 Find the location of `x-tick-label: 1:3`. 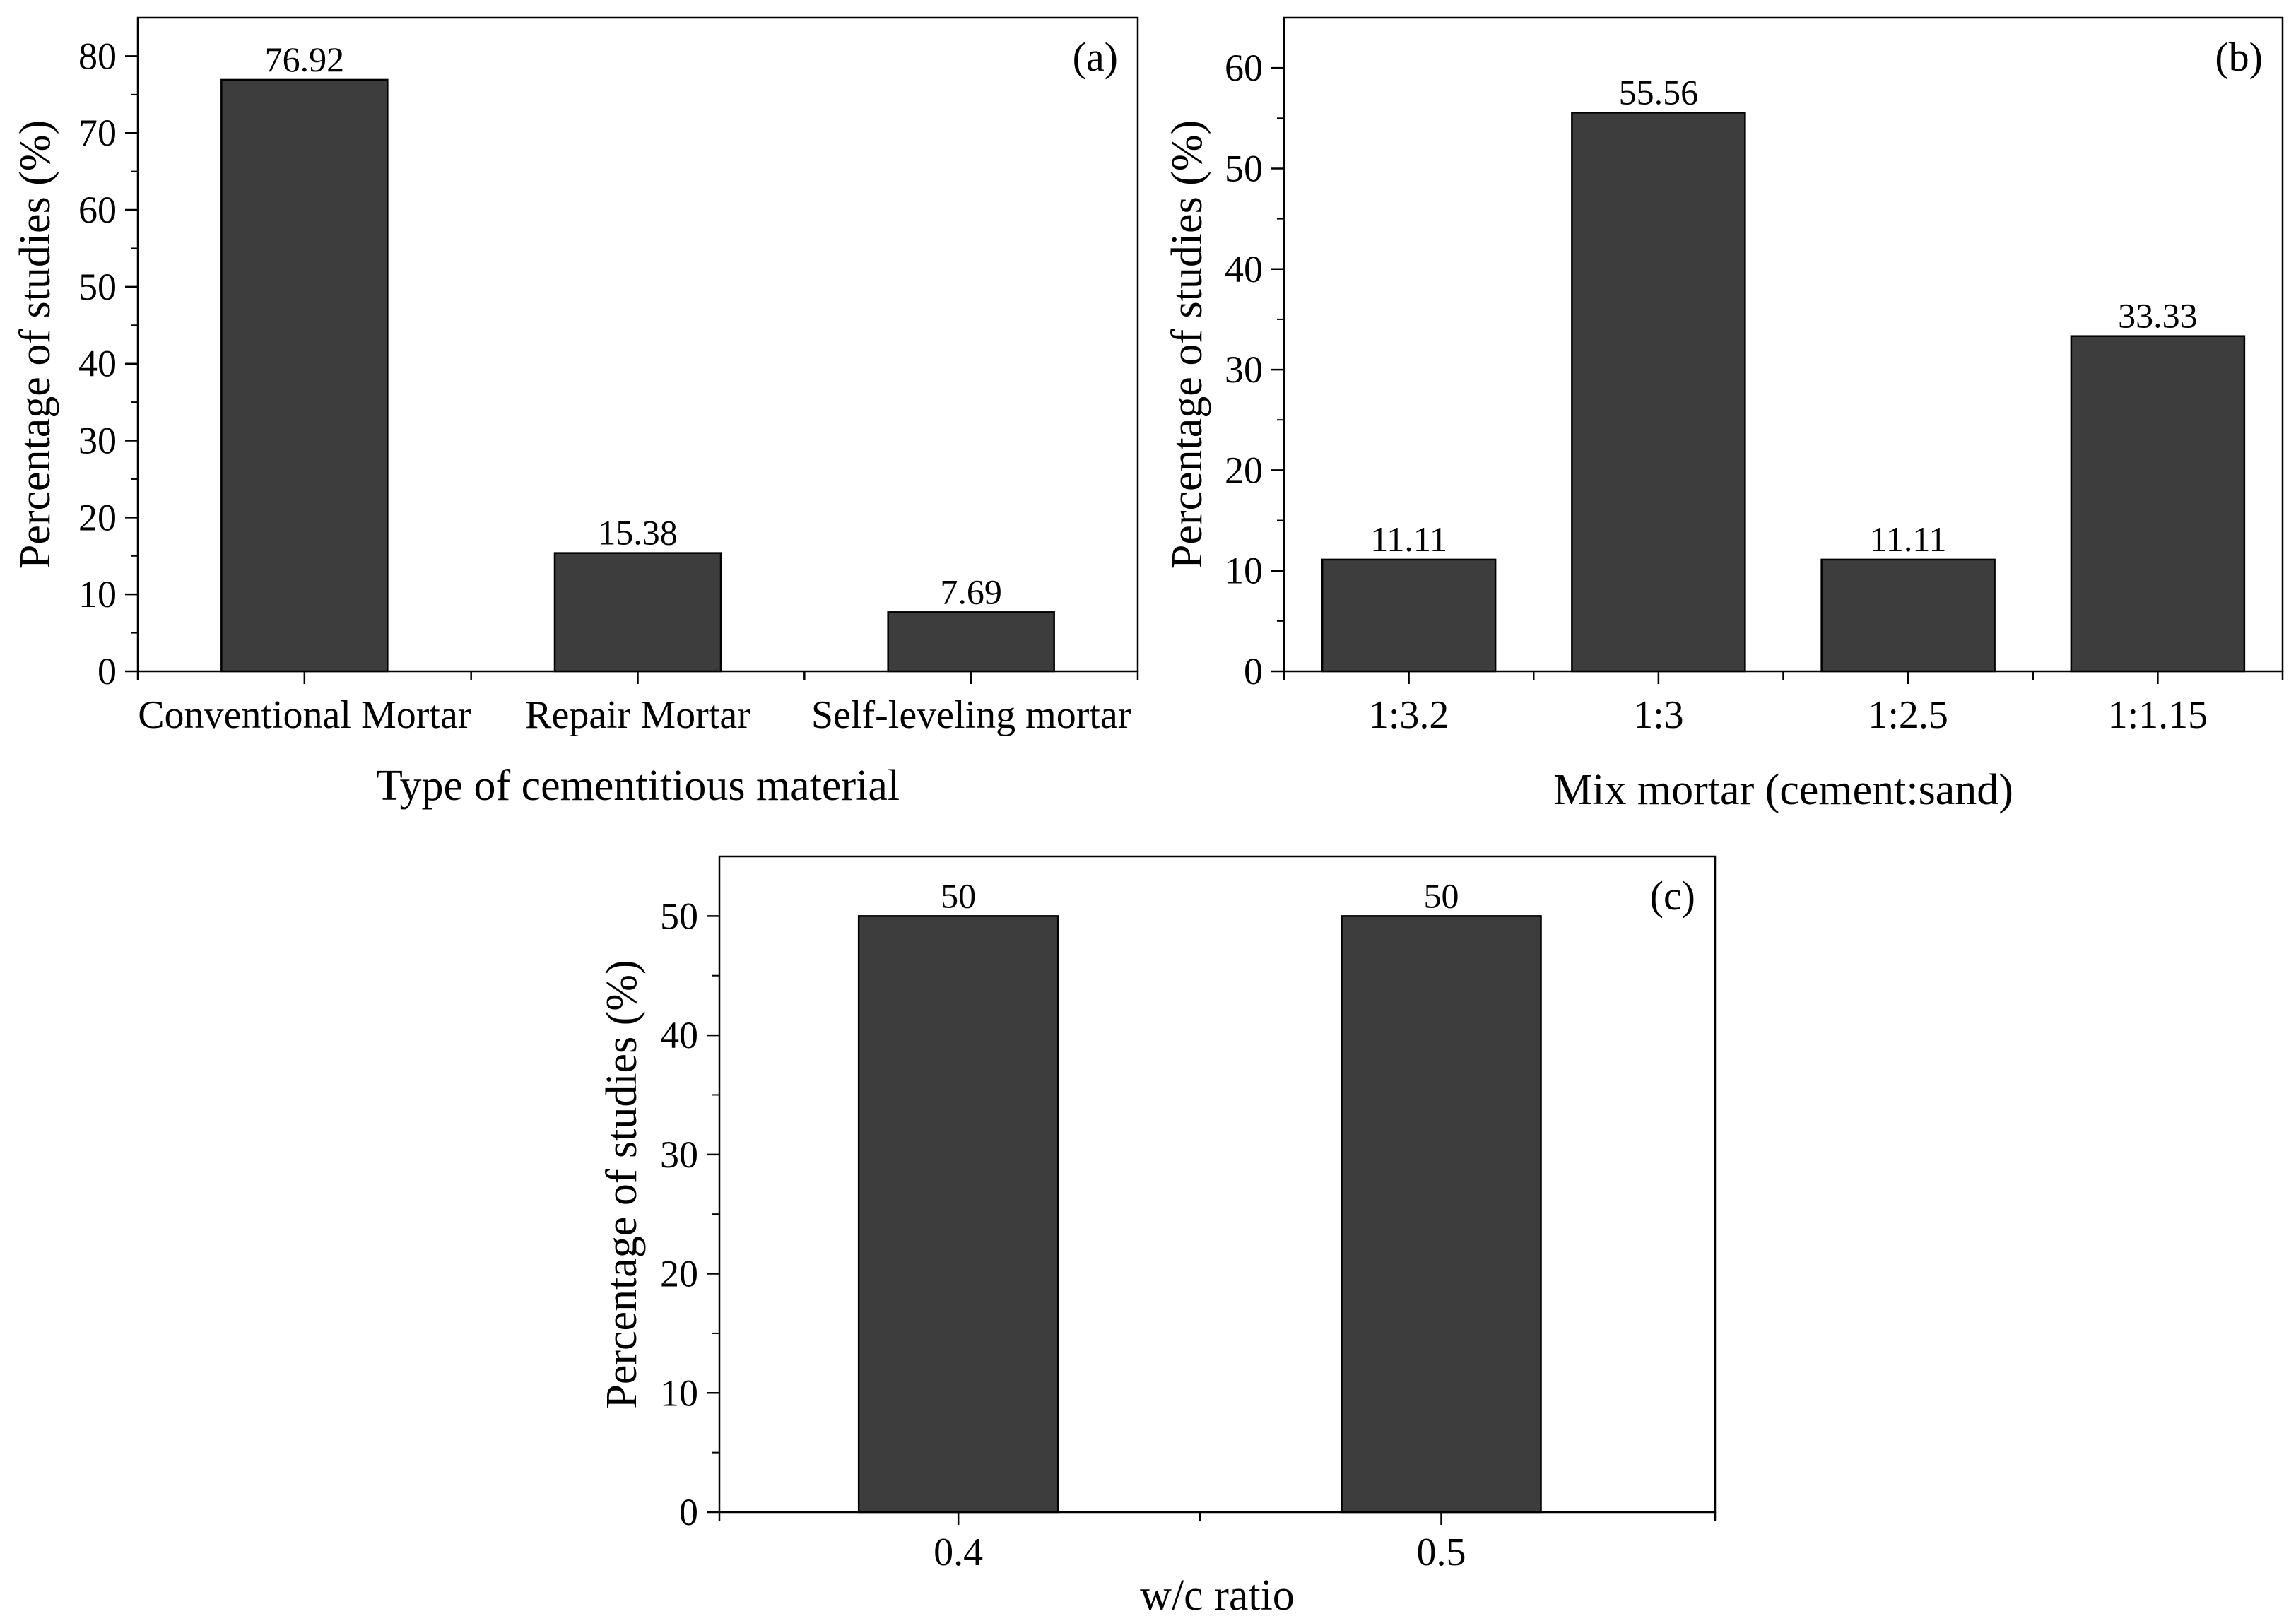

x-tick-label: 1:3 is located at coordinates (1659, 715).